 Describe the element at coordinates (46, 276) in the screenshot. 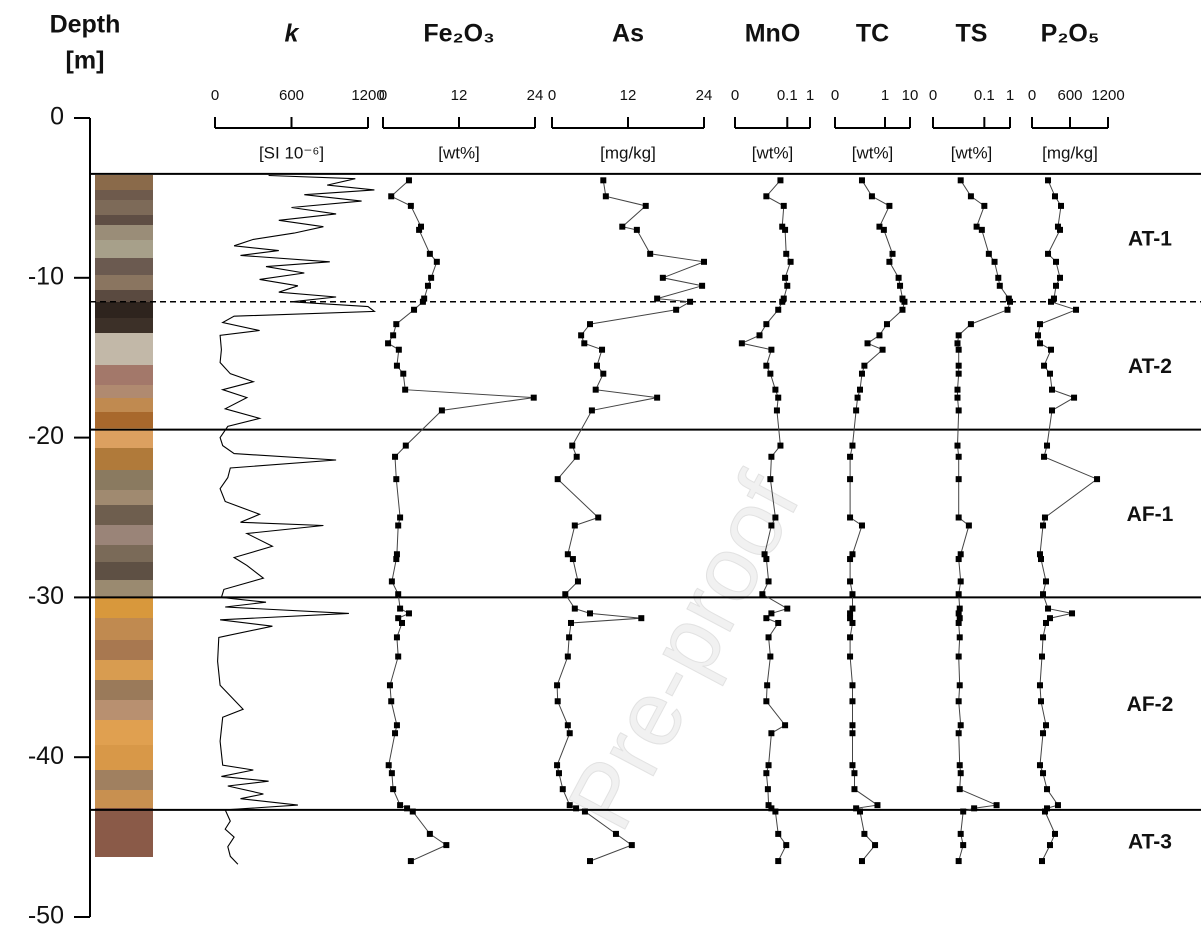

I see `y-tick-label: -10` at that location.